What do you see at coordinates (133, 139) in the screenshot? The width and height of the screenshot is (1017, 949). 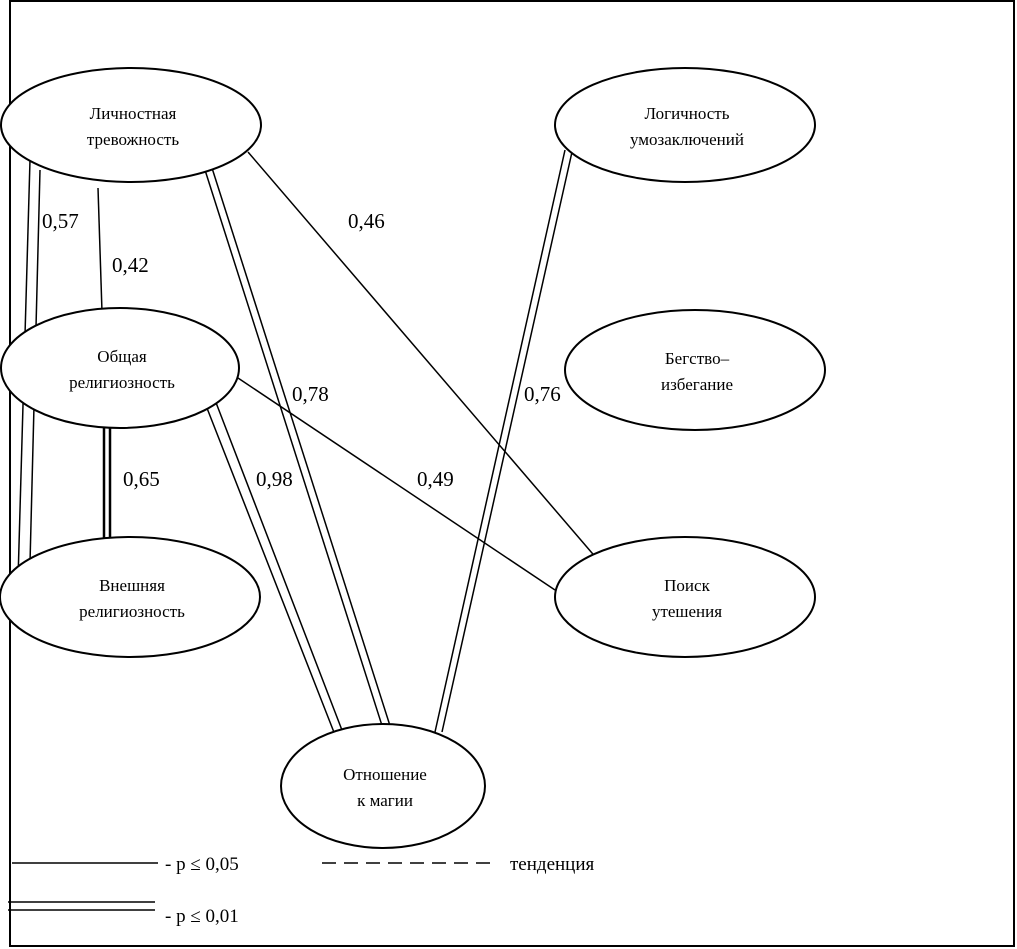 I see `node-label-line: тревожность` at bounding box center [133, 139].